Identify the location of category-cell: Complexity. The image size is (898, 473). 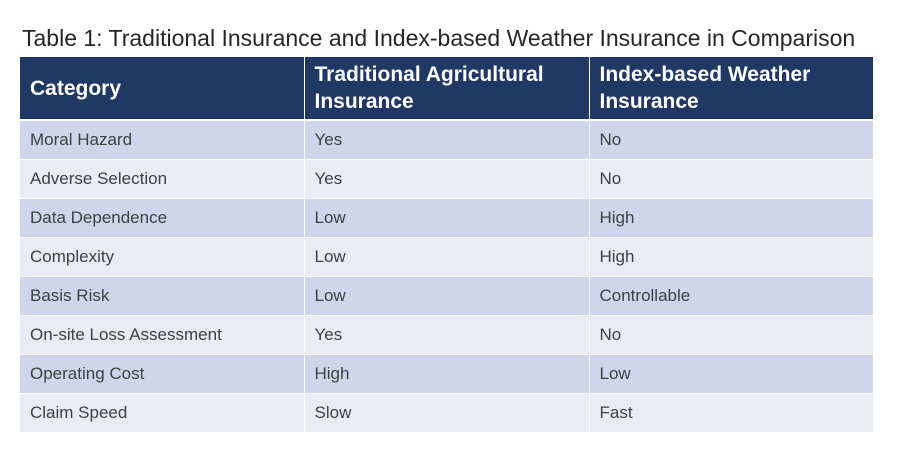
(162, 257).